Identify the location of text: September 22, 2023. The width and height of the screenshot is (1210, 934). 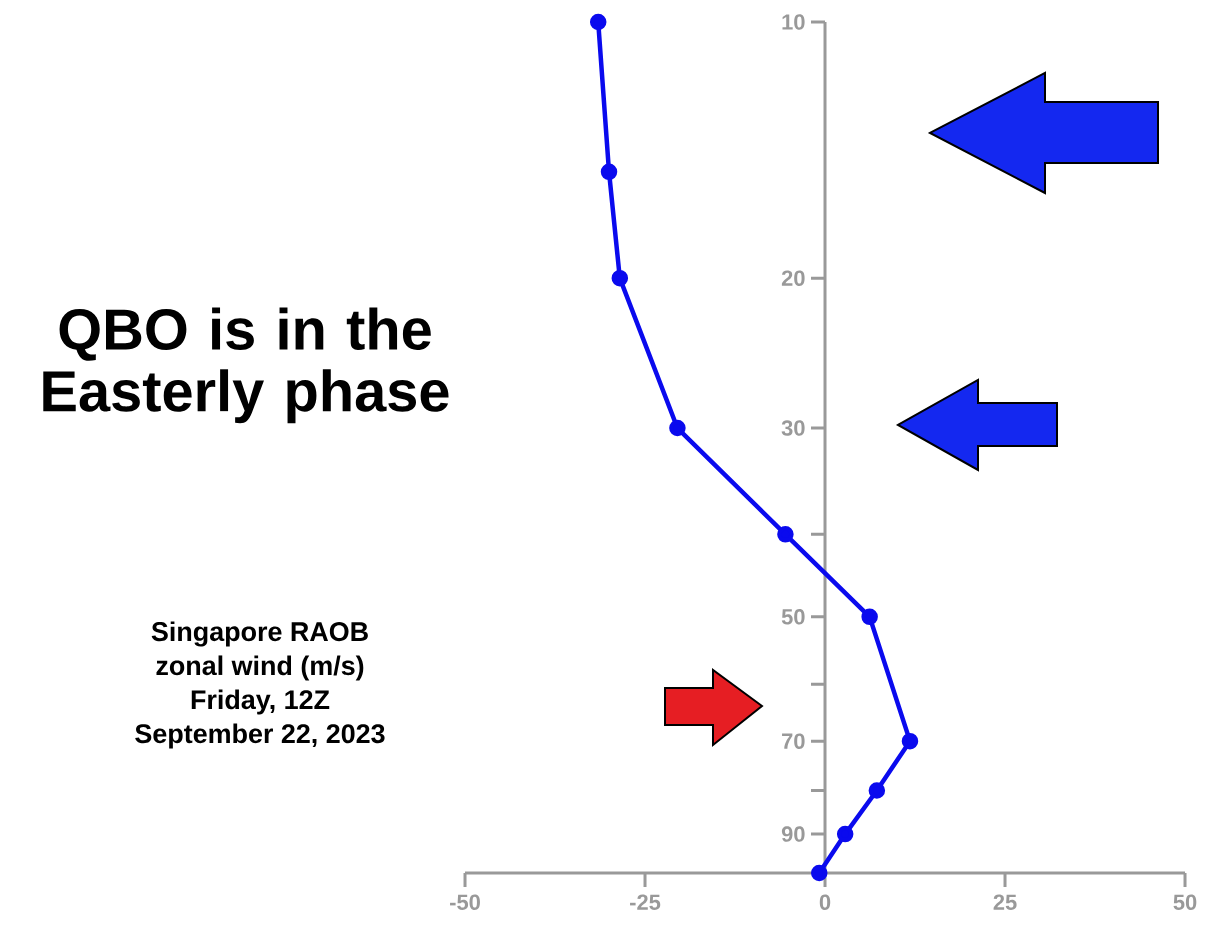
(260, 736).